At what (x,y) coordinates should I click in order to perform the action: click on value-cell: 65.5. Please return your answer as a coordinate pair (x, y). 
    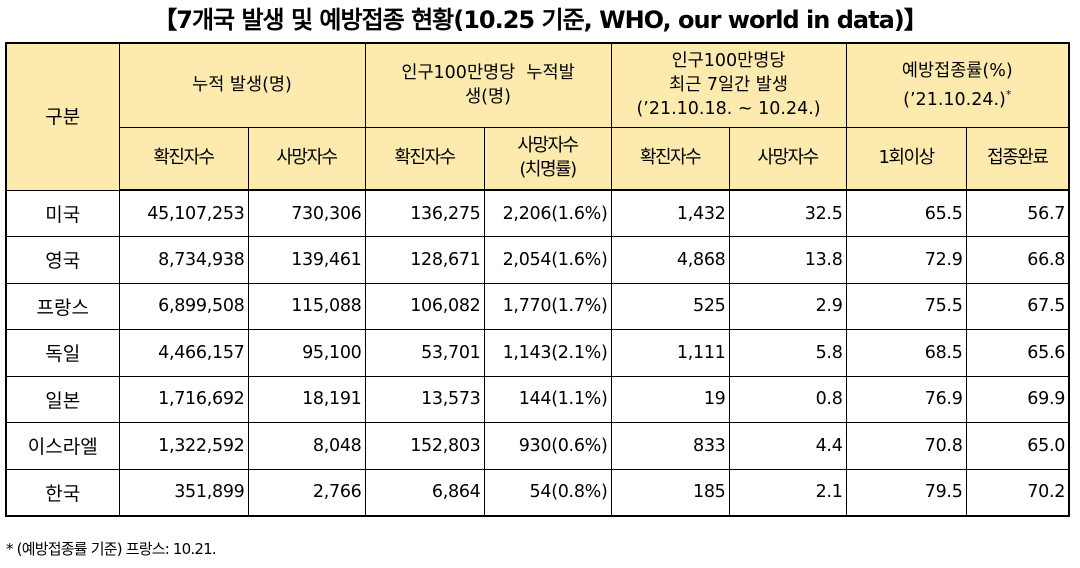
    Looking at the image, I should click on (906, 213).